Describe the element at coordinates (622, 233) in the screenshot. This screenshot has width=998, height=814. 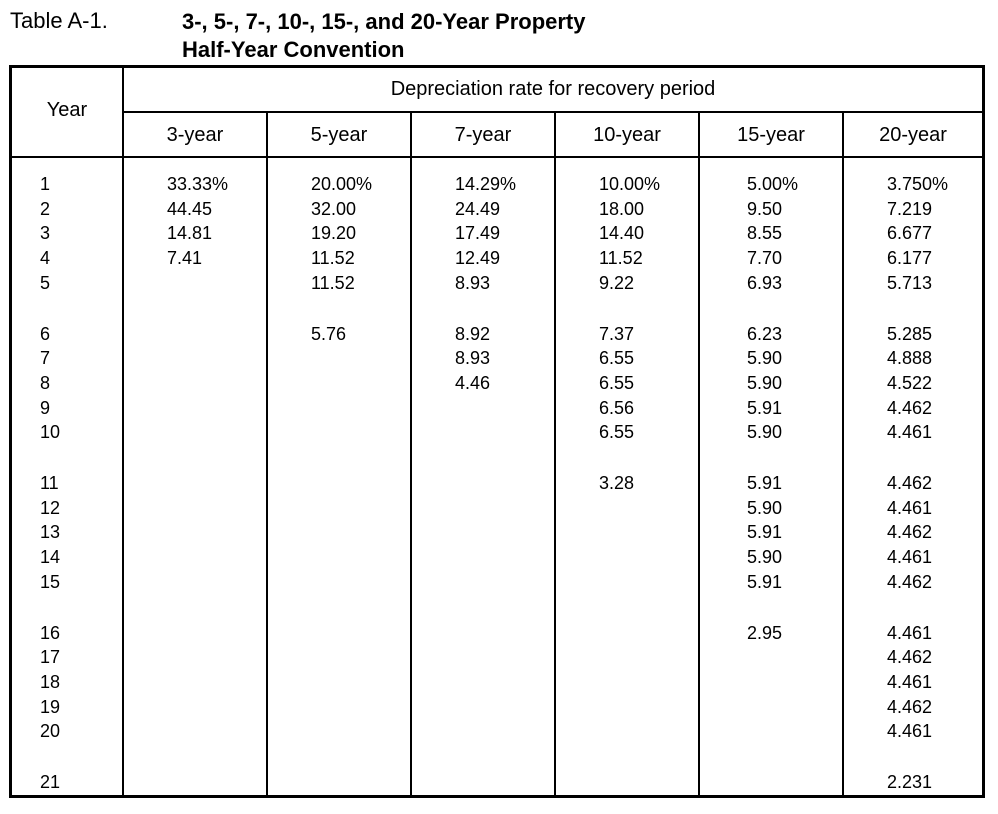
I see `cell-row-3-10-year: 14.40` at that location.